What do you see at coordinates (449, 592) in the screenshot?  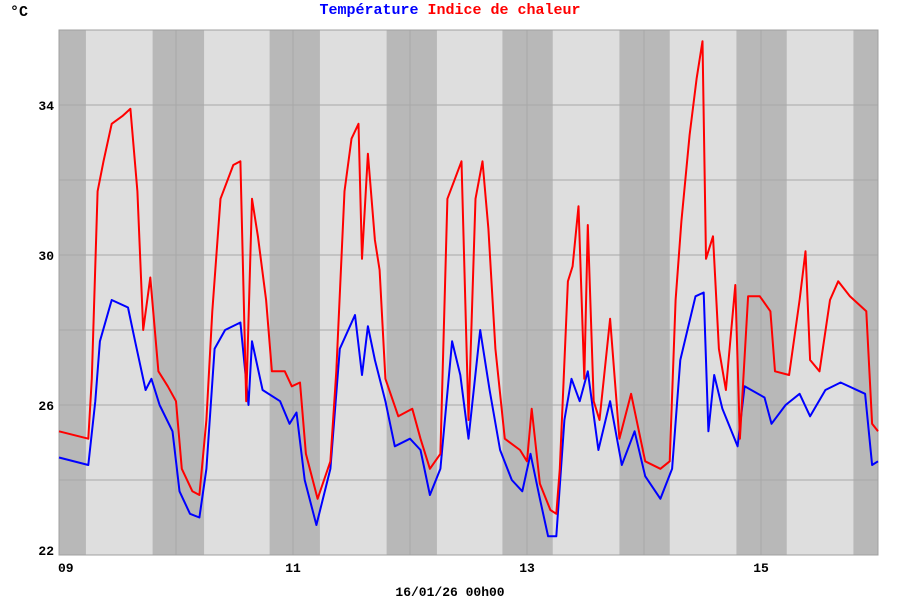 I see `x-axis-label: 16/01/26 00h00` at bounding box center [449, 592].